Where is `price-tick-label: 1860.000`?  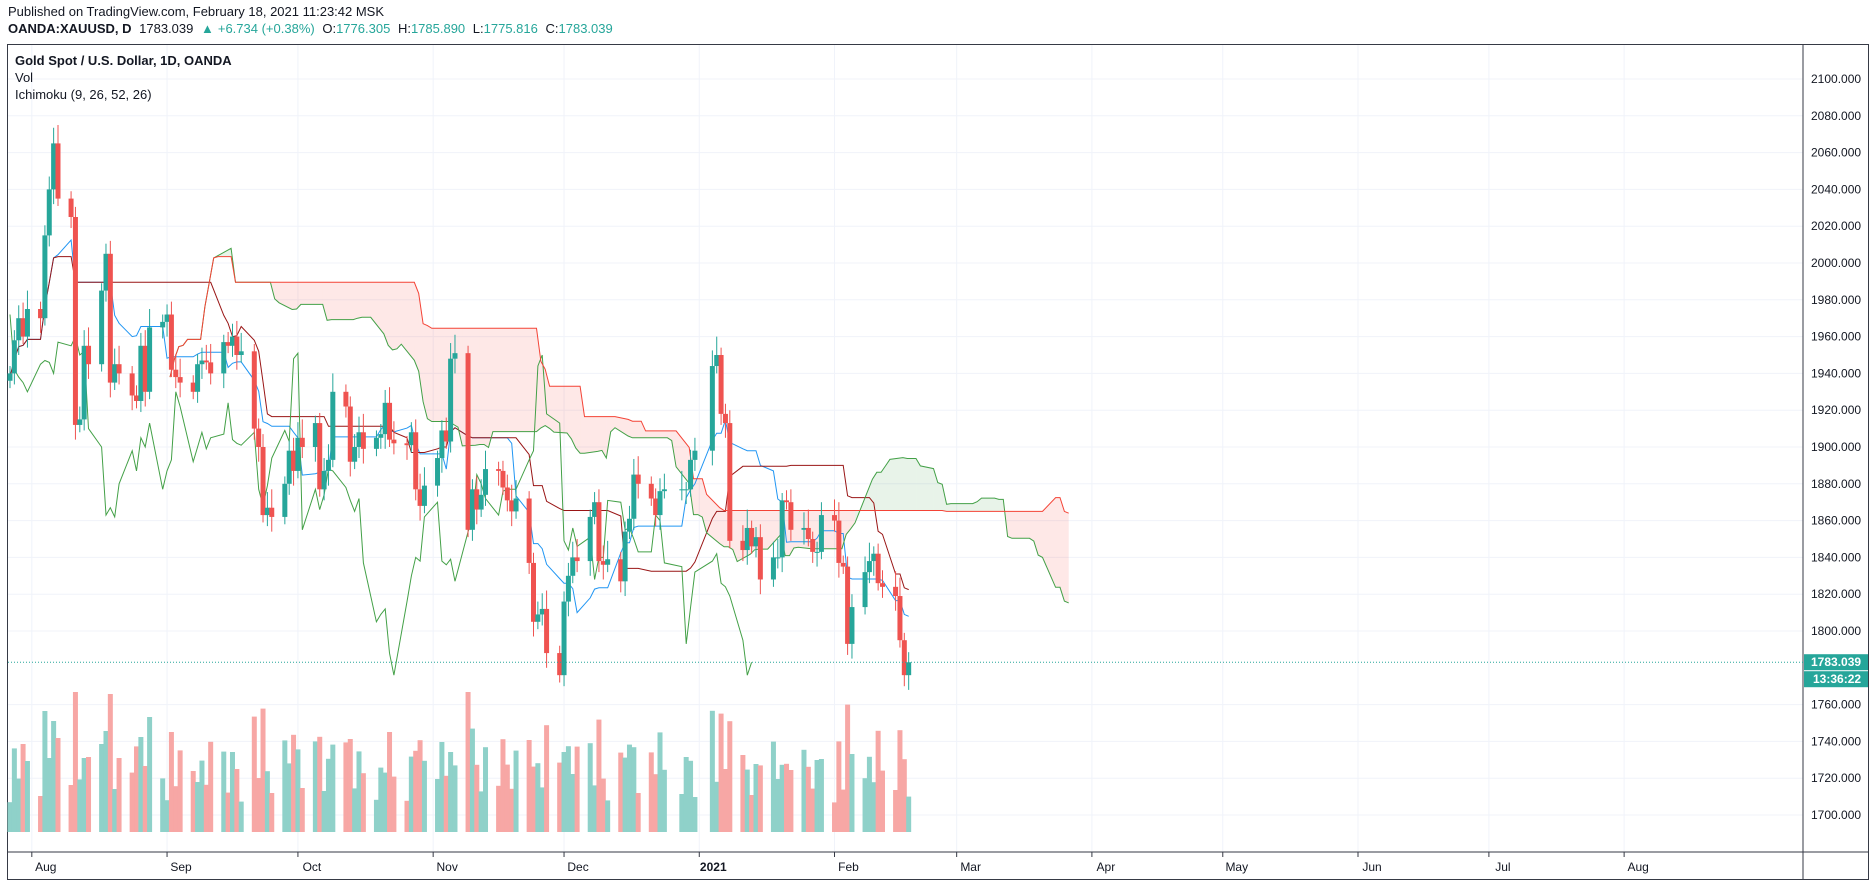
price-tick-label: 1860.000 is located at coordinates (1836, 521).